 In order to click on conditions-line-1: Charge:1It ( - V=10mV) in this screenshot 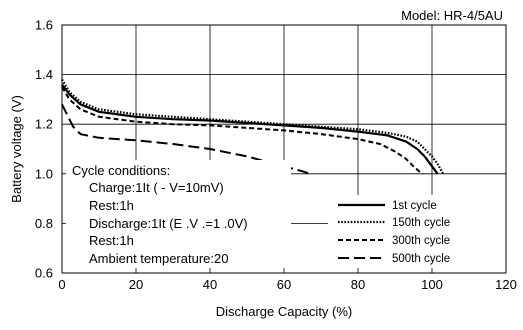, I will do `click(156, 187)`.